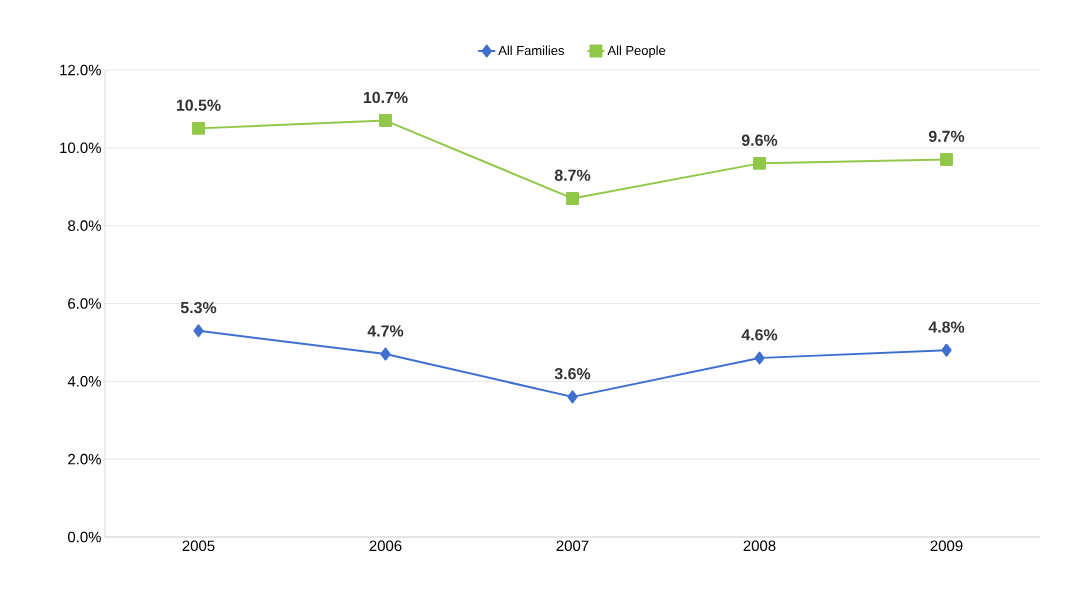 This screenshot has width=1073, height=589. What do you see at coordinates (572, 374) in the screenshot?
I see `data-label: 3.6%` at bounding box center [572, 374].